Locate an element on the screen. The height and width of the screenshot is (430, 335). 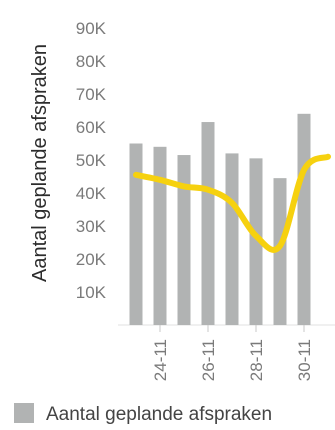
x-tick-label: 30-11 is located at coordinates (304, 360).